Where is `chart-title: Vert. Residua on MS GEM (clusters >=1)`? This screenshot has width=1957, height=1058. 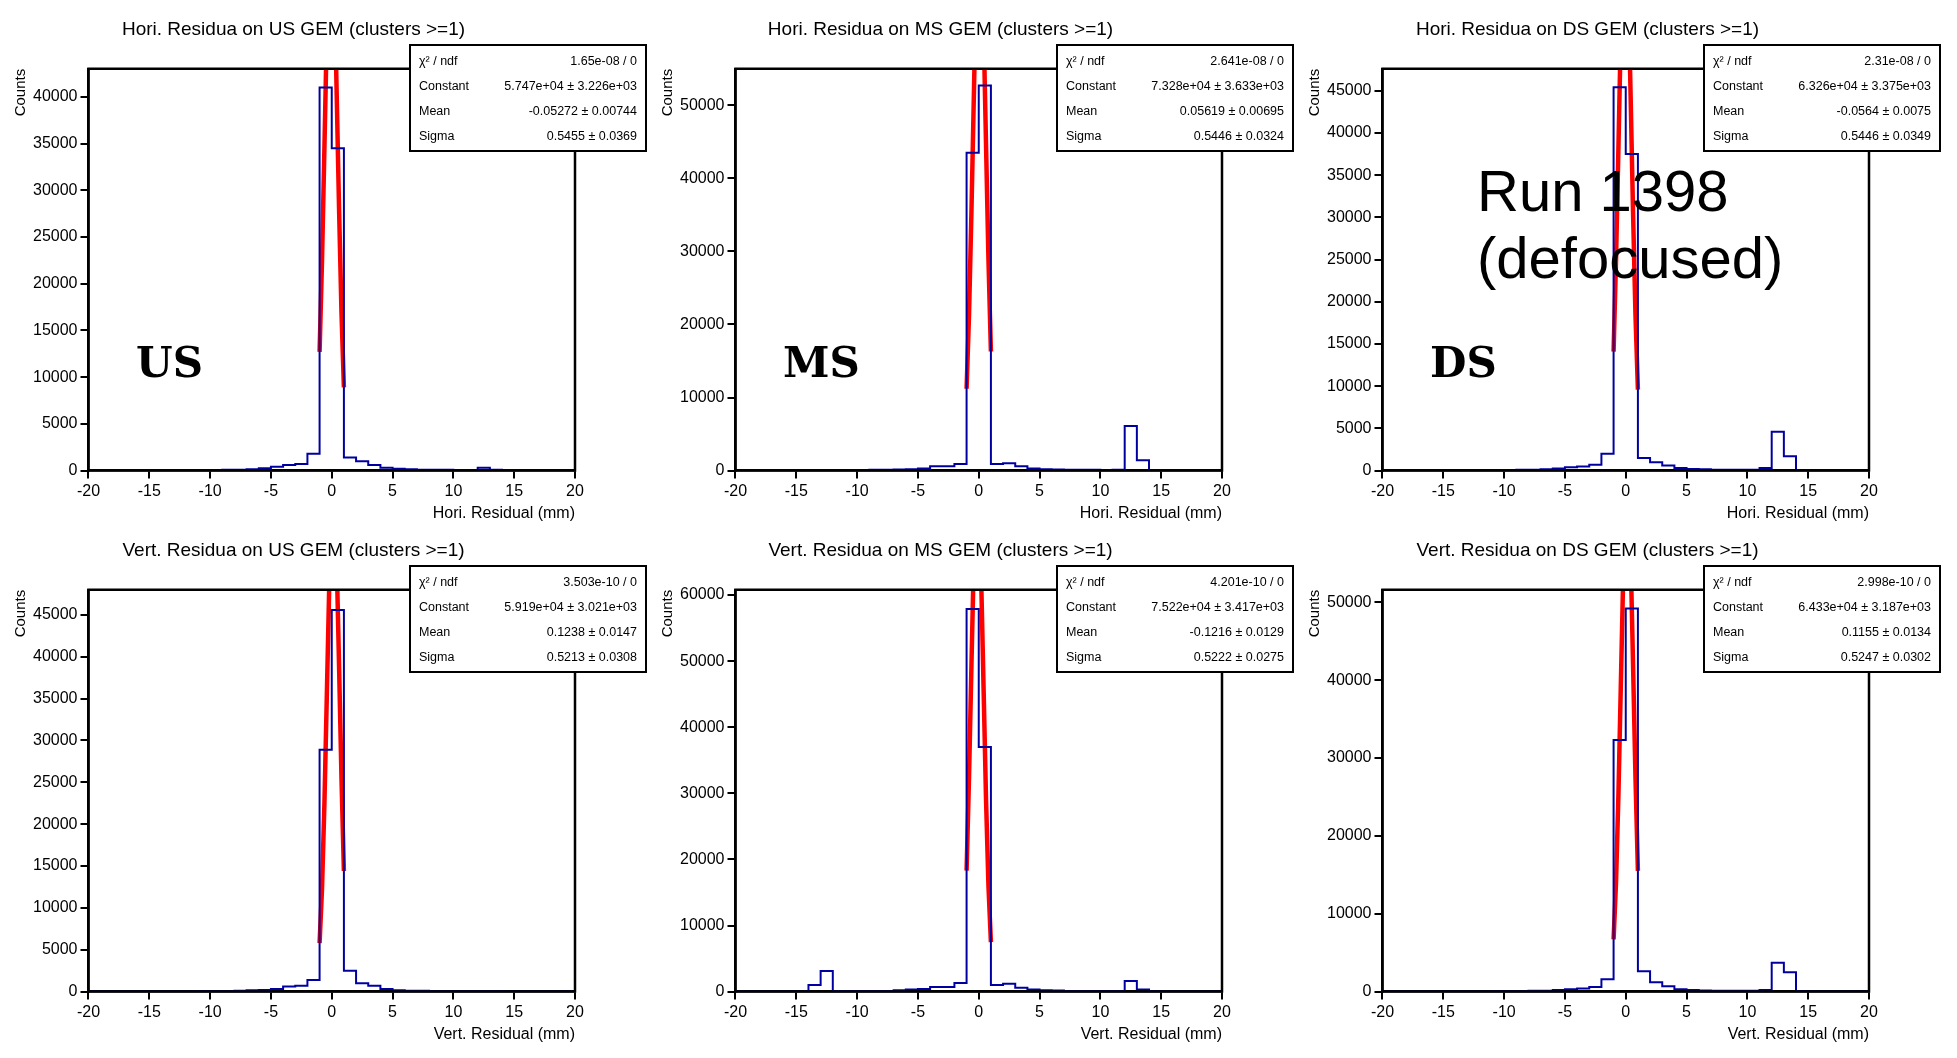
chart-title: Vert. Residua on MS GEM (clusters >=1) is located at coordinates (940, 549).